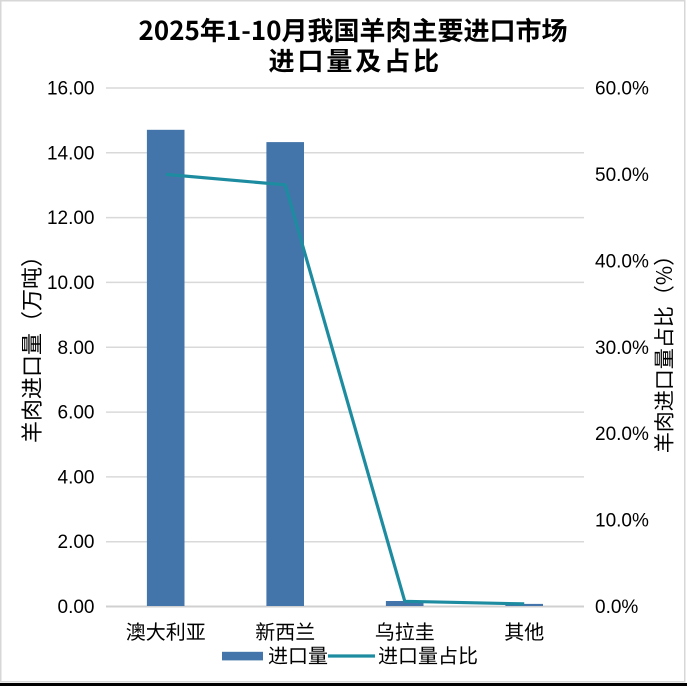  What do you see at coordinates (71, 89) in the screenshot?
I see `svg-text: 16.00` at bounding box center [71, 89].